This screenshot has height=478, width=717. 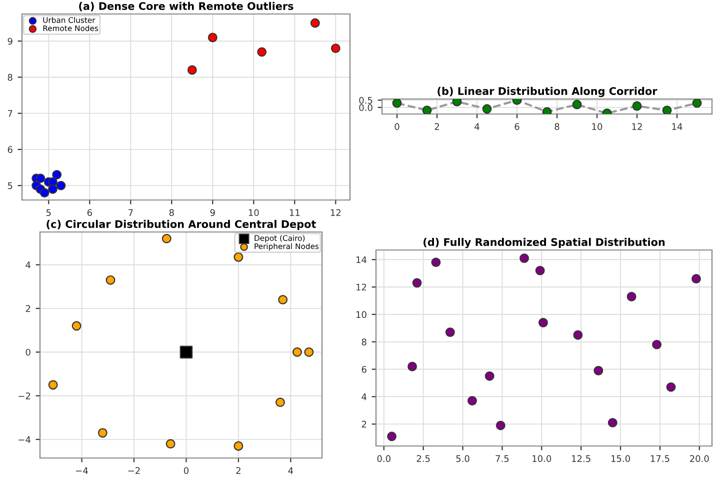 I want to click on x-tick-label: 5, so click(x=48, y=212).